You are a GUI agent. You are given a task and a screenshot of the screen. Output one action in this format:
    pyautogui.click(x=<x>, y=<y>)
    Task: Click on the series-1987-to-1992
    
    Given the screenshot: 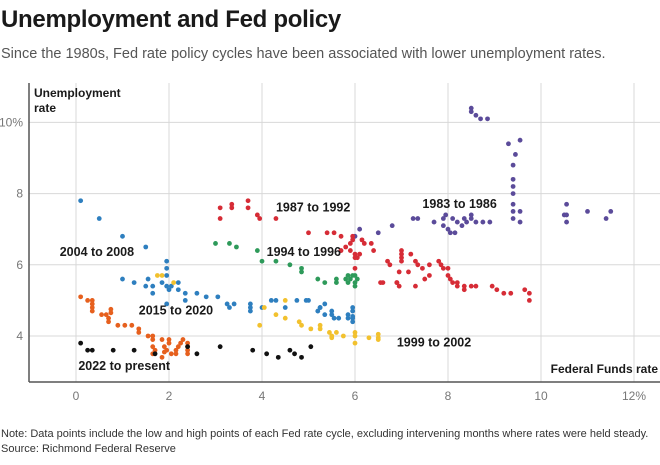 What is the action you would take?
    pyautogui.click(x=374, y=250)
    